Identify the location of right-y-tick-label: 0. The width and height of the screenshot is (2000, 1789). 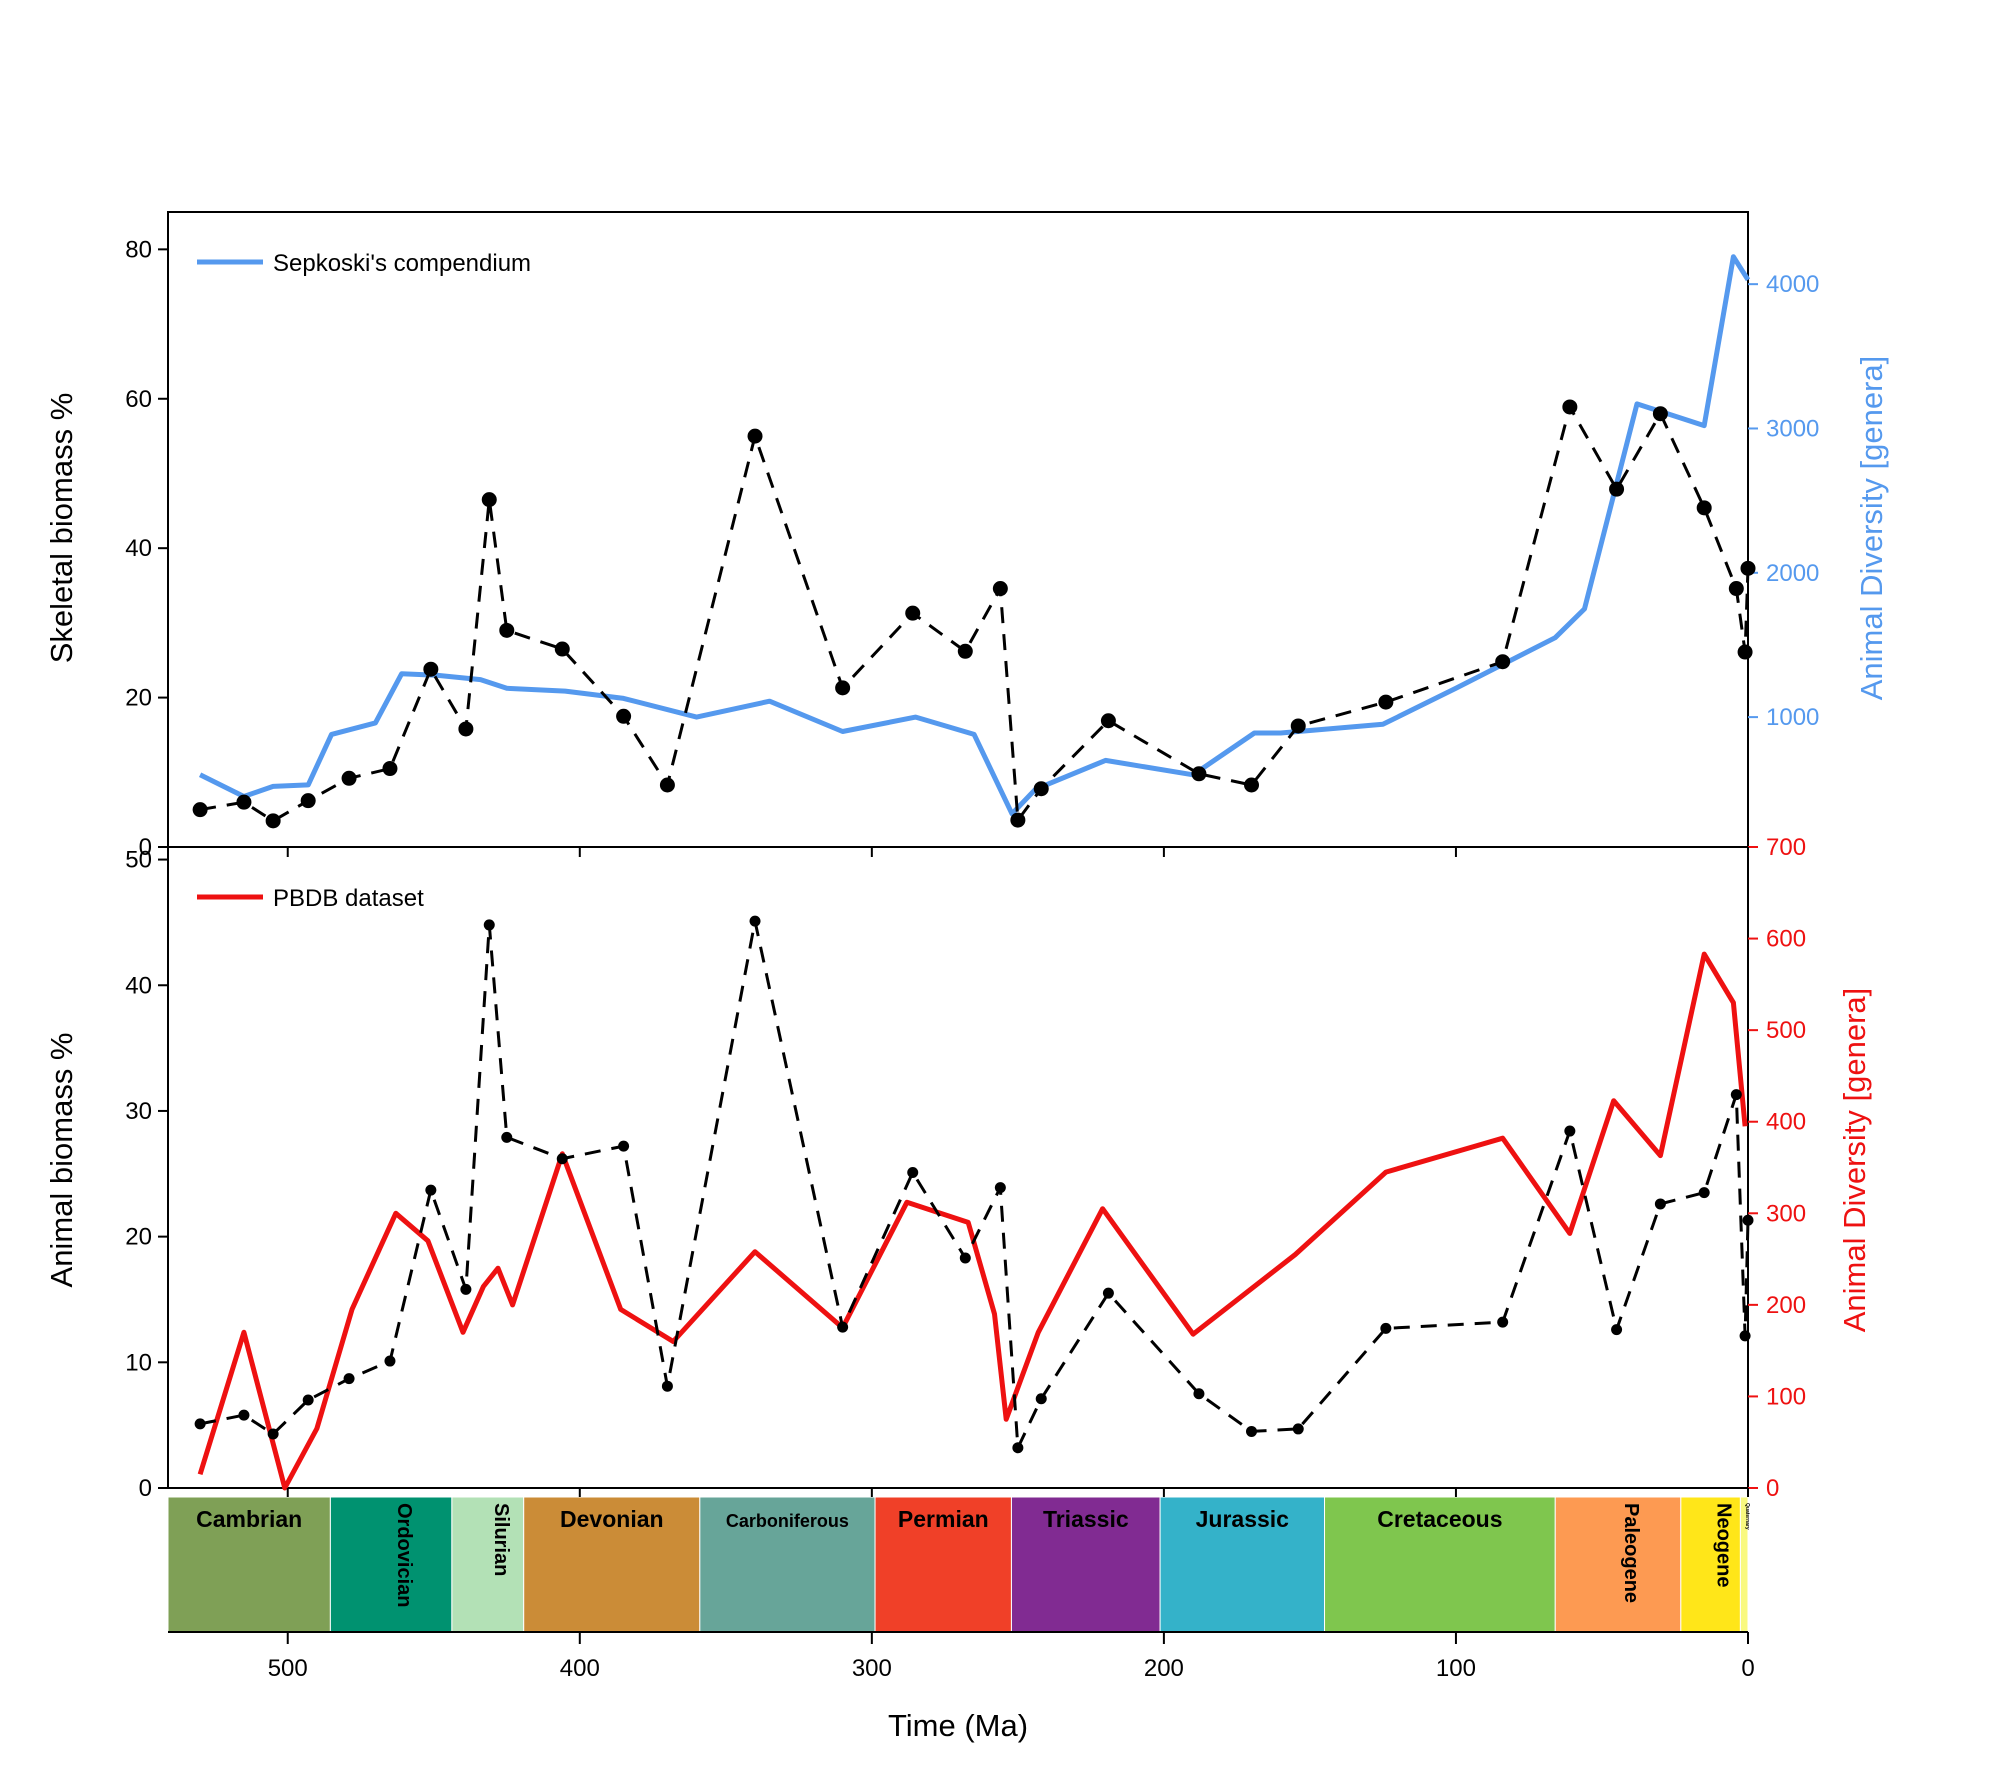
(1772, 1488).